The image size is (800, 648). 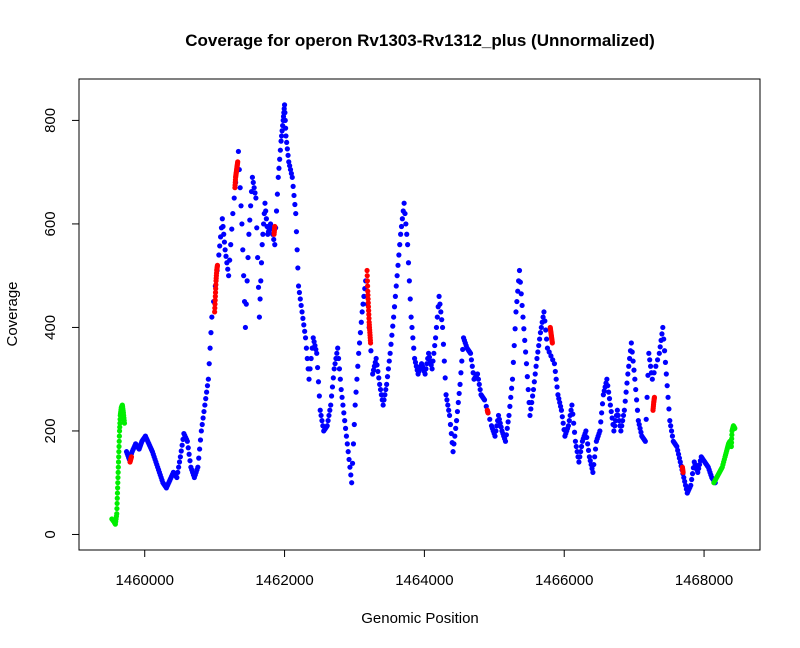 I want to click on y-tick-label: 800, so click(x=50, y=120).